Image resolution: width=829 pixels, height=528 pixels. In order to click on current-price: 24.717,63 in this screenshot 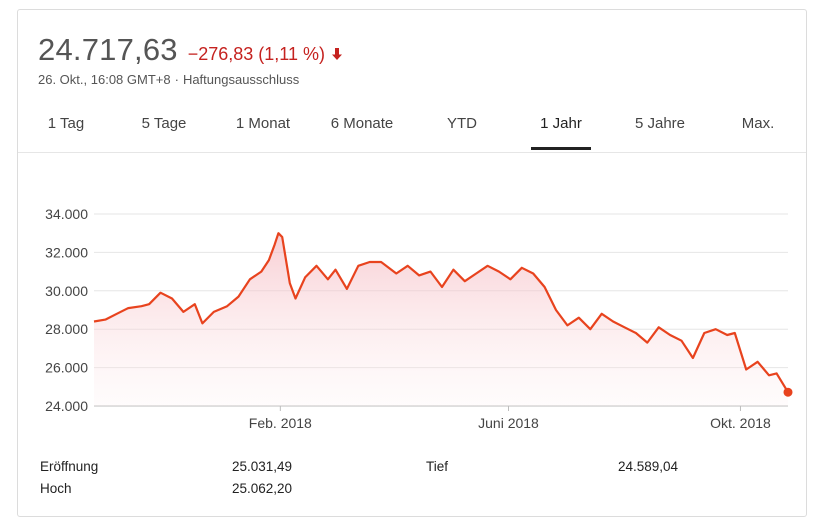, I will do `click(108, 49)`.